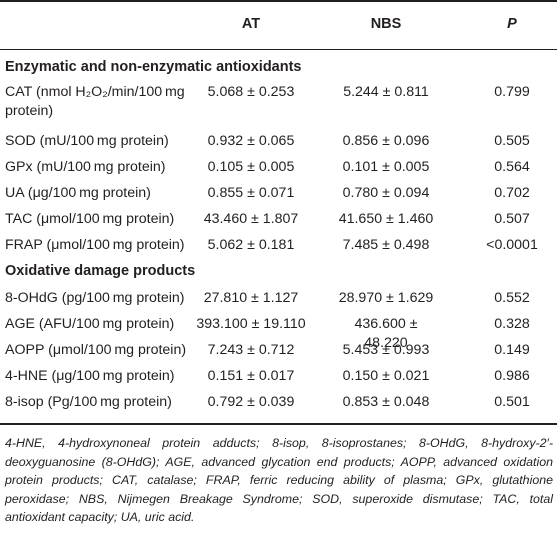 The image size is (557, 534). I want to click on nbs-value: 5.453 ± 0.993, so click(386, 350).